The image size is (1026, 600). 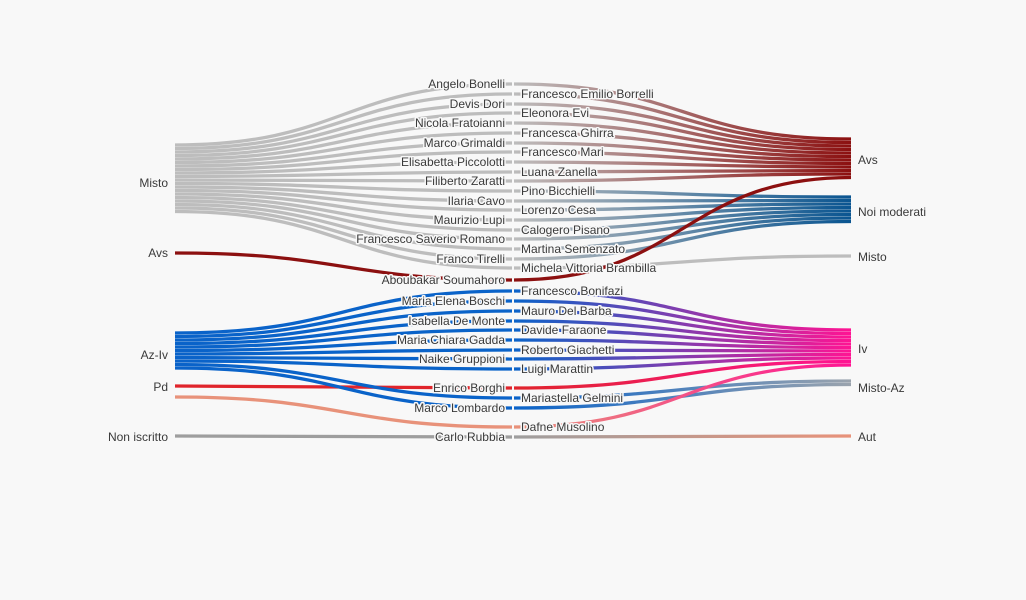 I want to click on right-group-label: Noi moderati, so click(x=892, y=212).